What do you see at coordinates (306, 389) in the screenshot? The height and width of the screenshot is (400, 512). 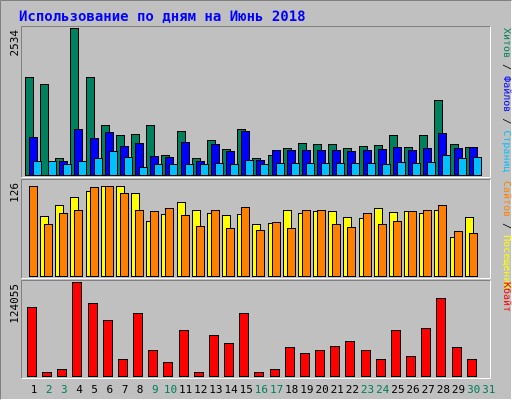 I see `day-label-19: 19` at bounding box center [306, 389].